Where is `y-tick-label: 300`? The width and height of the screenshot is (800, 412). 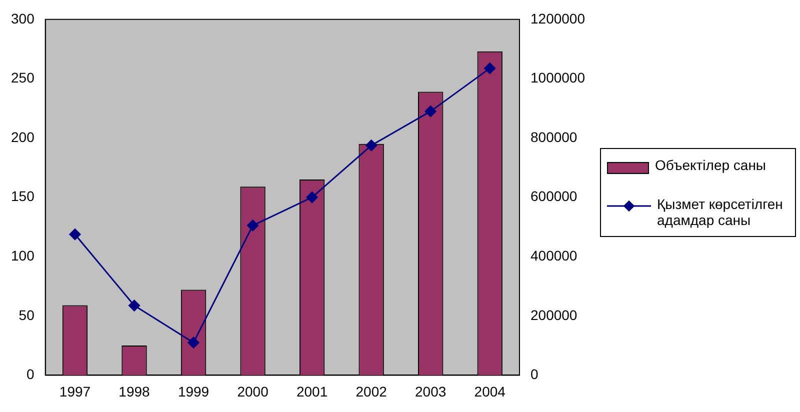
y-tick-label: 300 is located at coordinates (23, 18).